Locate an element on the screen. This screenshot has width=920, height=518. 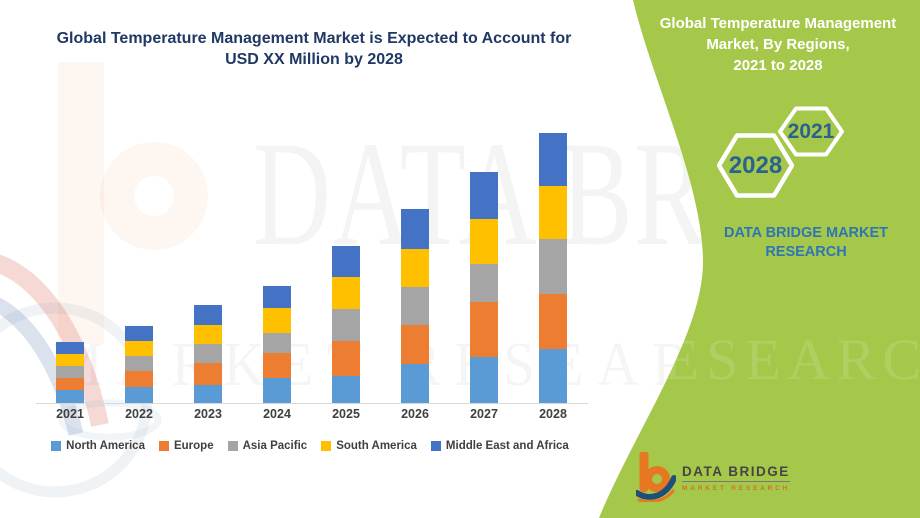
bar-2028 is located at coordinates (553, 268).